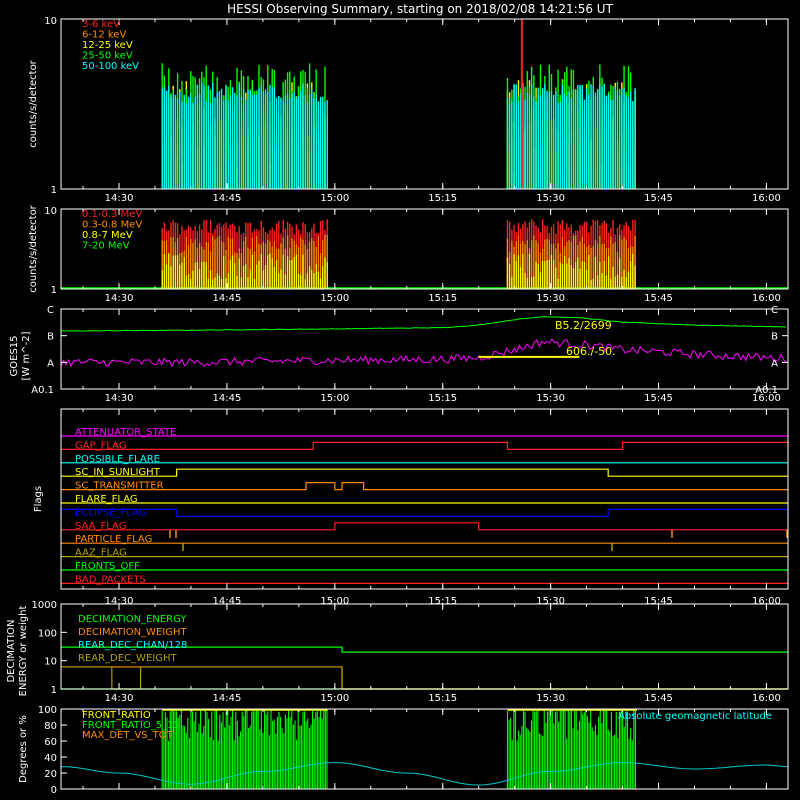  What do you see at coordinates (101, 553) in the screenshot?
I see `flag-label-aaz_flag: AAZ_FLAG` at bounding box center [101, 553].